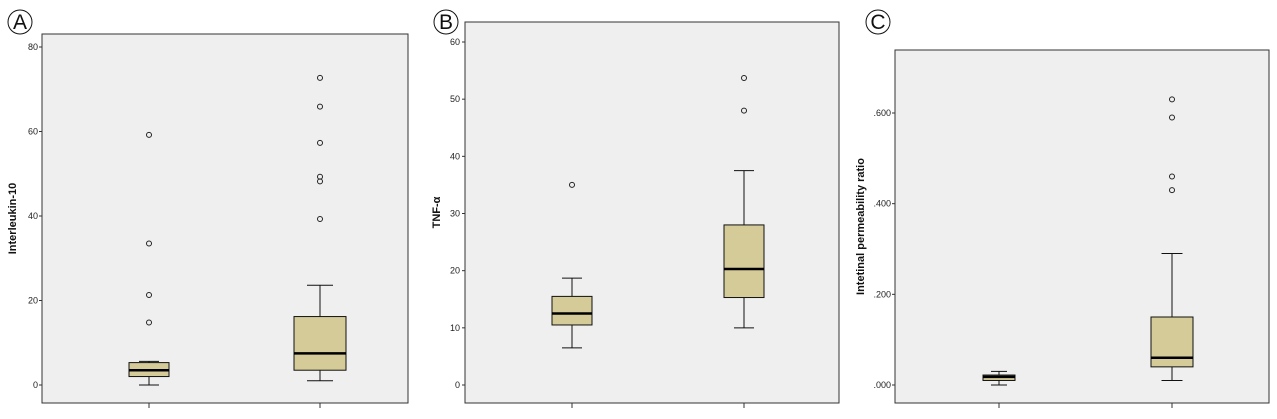 The image size is (1277, 419). I want to click on panel-label: C, so click(877, 22).